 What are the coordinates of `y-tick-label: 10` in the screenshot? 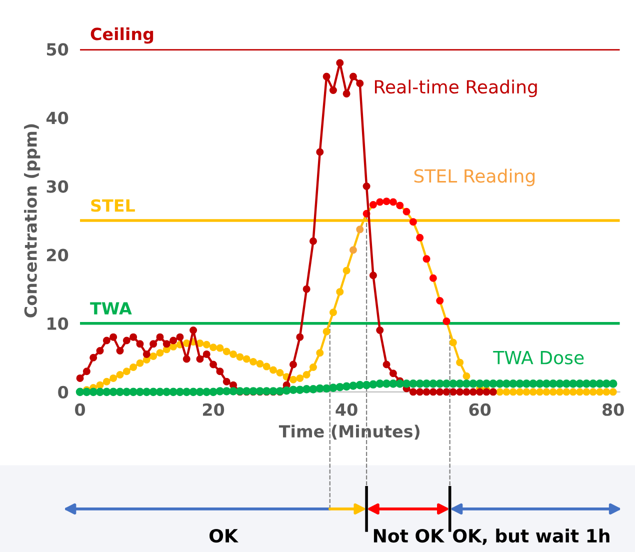 It's located at (58, 323).